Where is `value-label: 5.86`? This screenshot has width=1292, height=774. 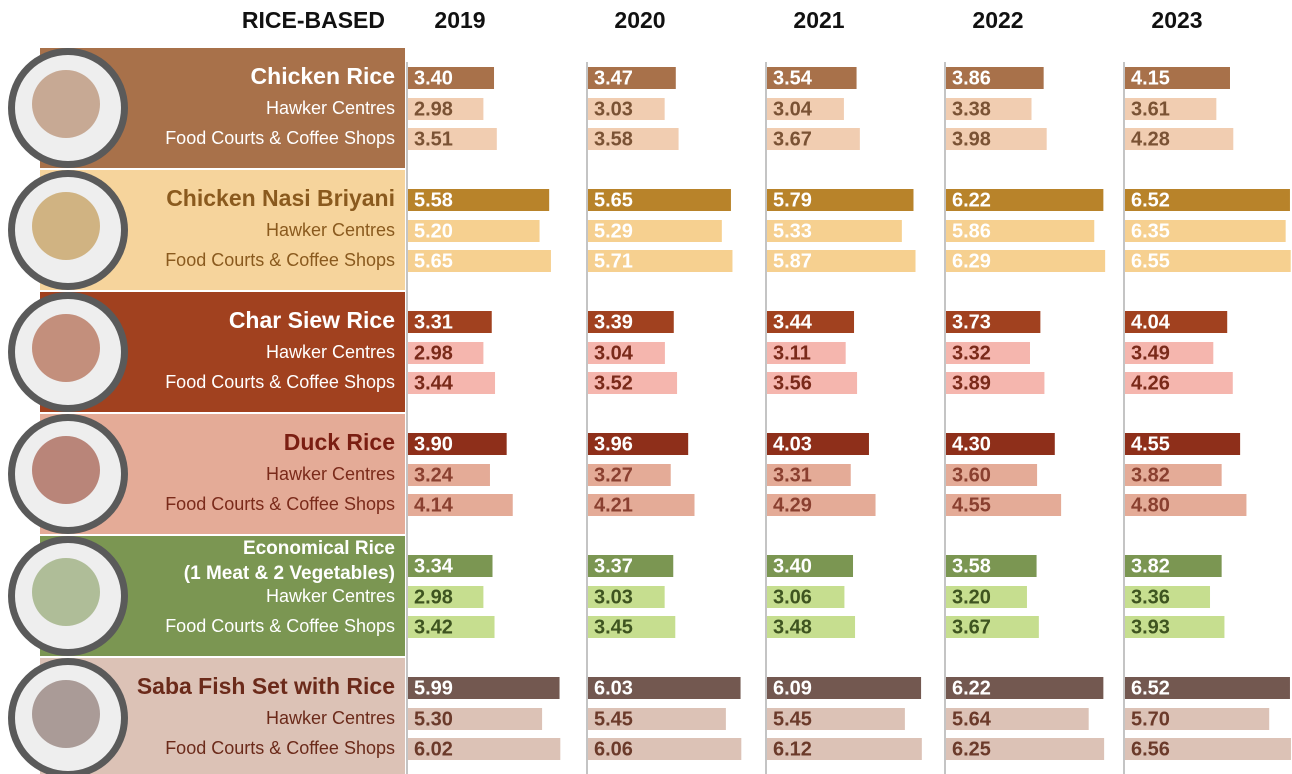 value-label: 5.86 is located at coordinates (971, 231).